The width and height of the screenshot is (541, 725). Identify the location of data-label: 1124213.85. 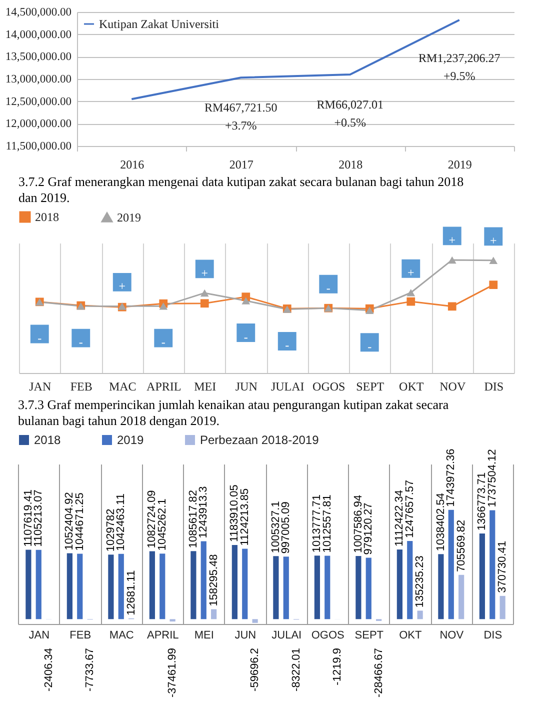
(244, 517).